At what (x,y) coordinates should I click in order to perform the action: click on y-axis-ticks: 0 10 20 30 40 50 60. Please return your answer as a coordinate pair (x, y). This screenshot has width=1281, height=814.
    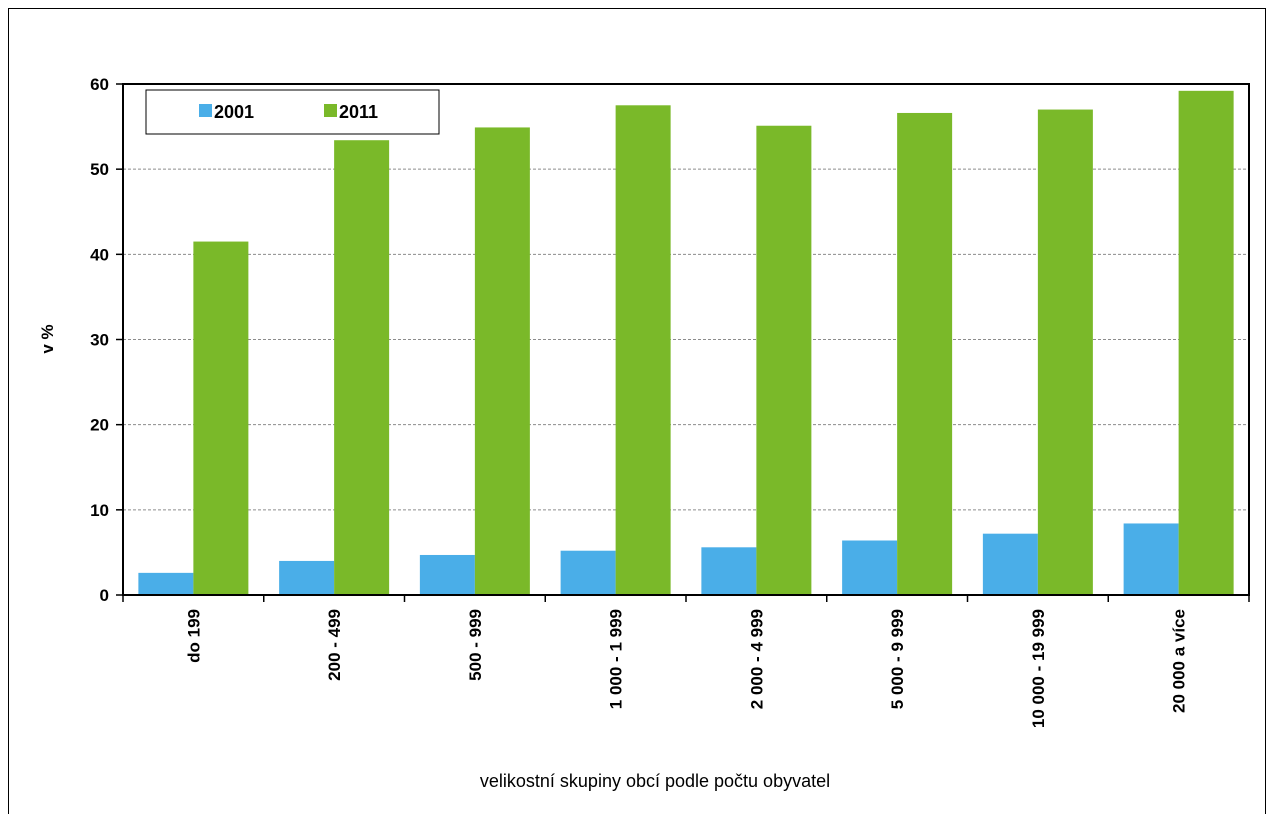
    Looking at the image, I should click on (106, 340).